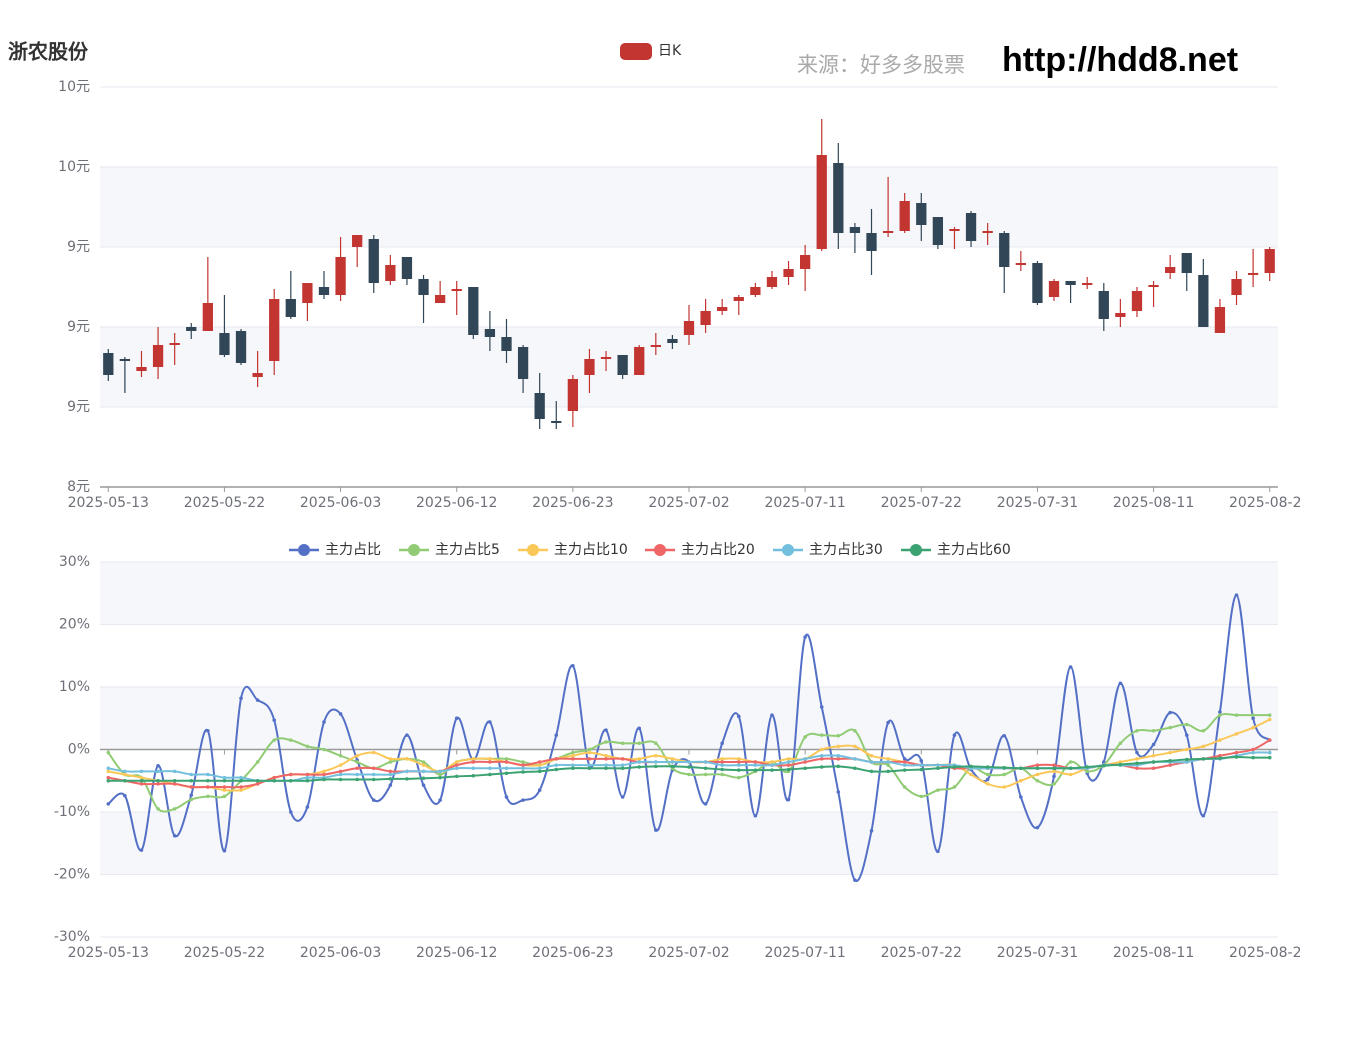 This screenshot has width=1365, height=1037. Describe the element at coordinates (224, 503) in the screenshot. I see `x-tick-label: 2025-05-22` at that location.